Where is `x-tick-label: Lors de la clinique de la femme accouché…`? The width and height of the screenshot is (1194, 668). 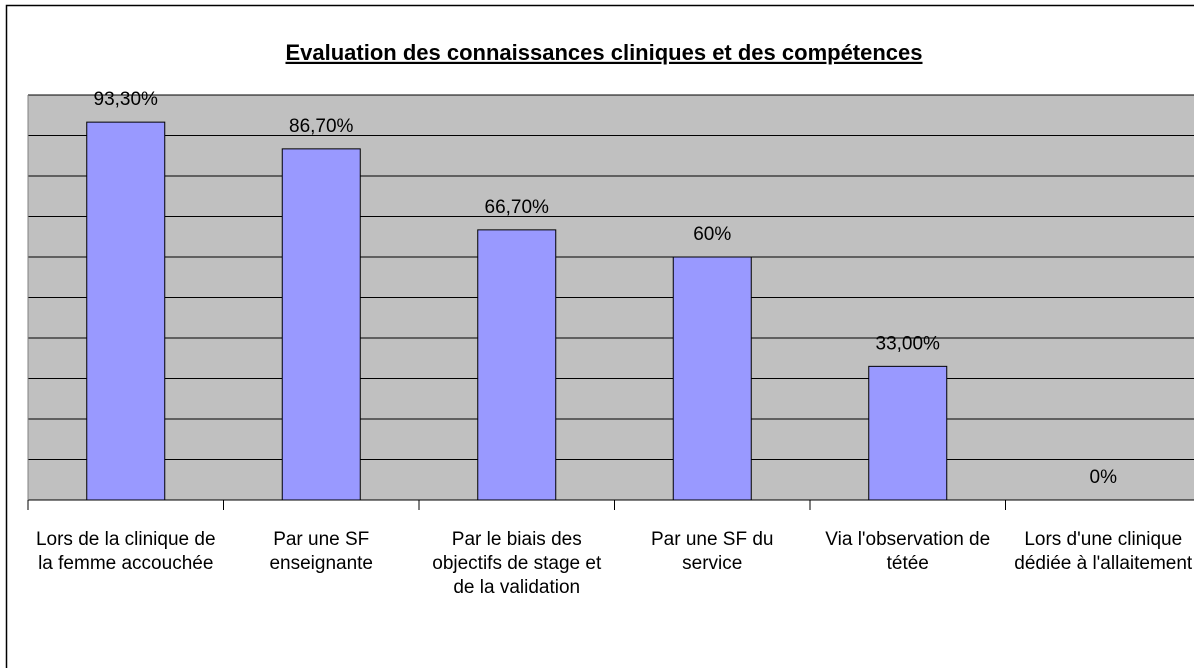 x-tick-label: Lors de la clinique de la femme accouché… is located at coordinates (125, 551).